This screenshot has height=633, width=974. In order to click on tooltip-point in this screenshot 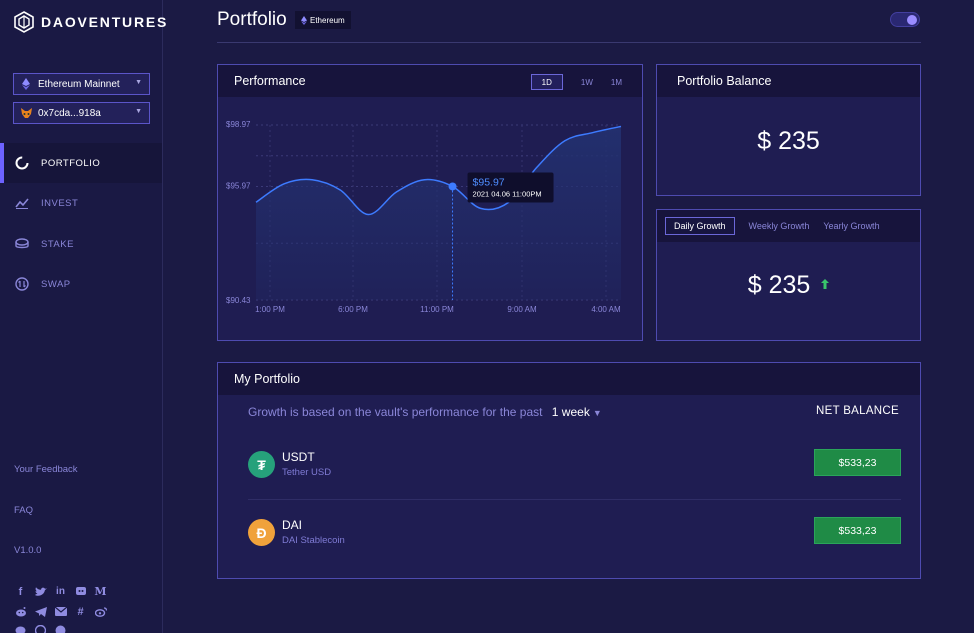, I will do `click(452, 186)`.